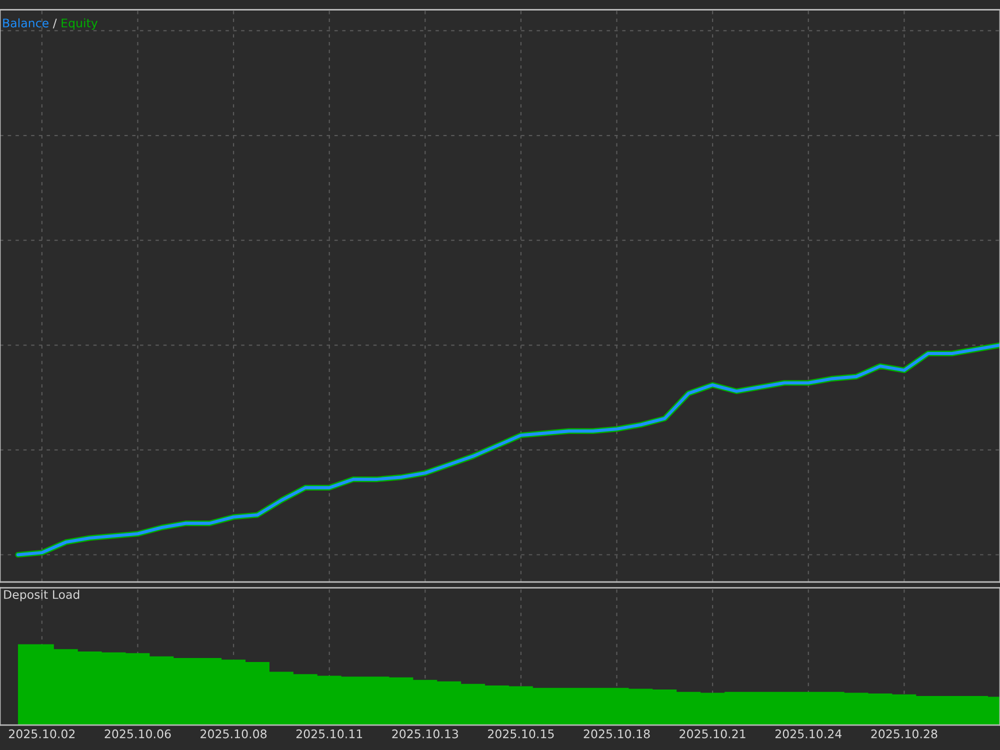 Image resolution: width=1000 pixels, height=750 pixels. I want to click on x-tick-label: 2025.10.02, so click(41, 733).